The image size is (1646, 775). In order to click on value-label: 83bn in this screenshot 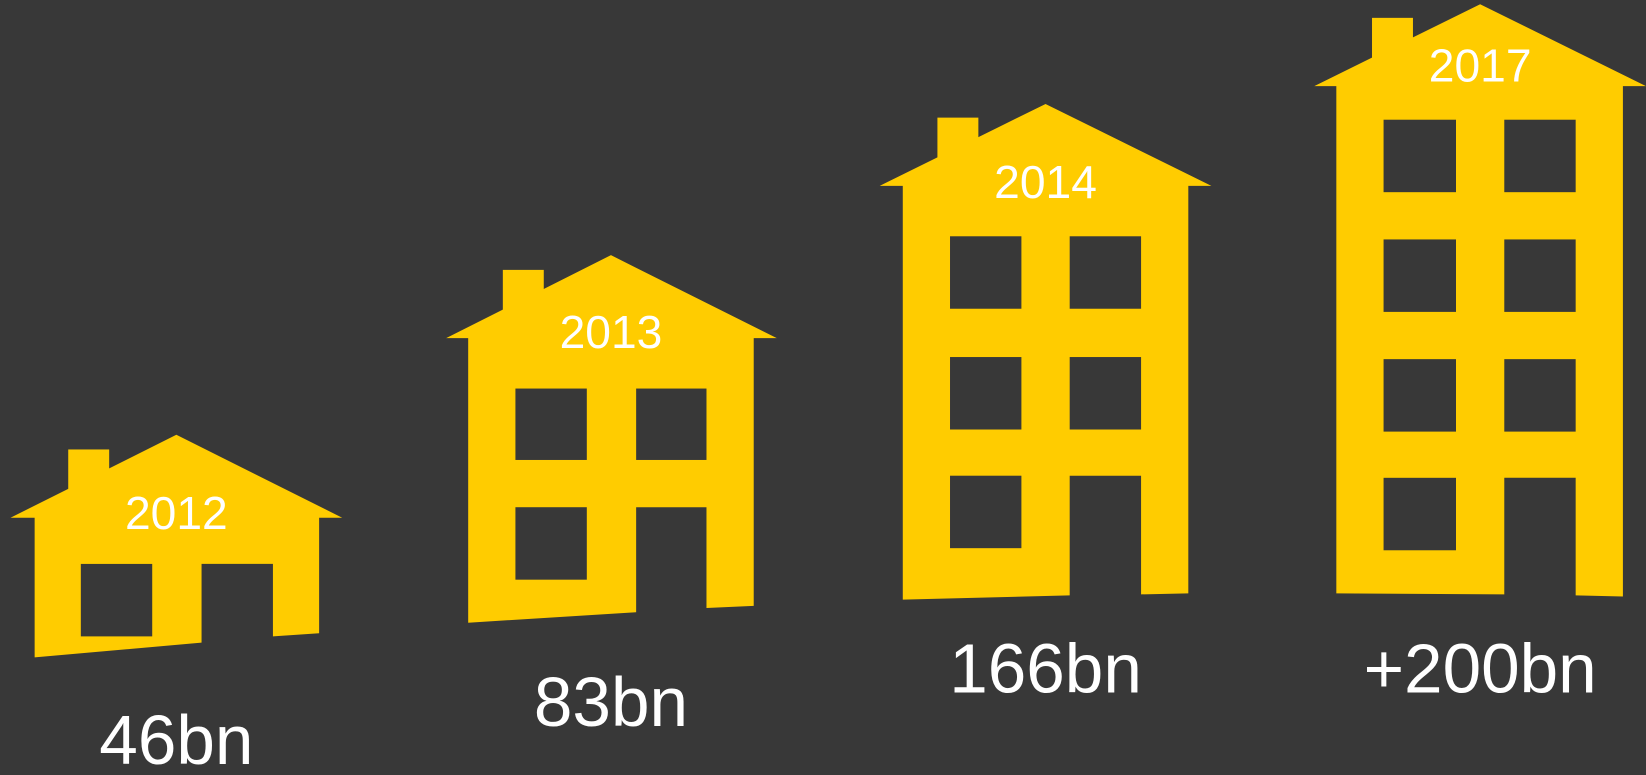, I will do `click(611, 702)`.